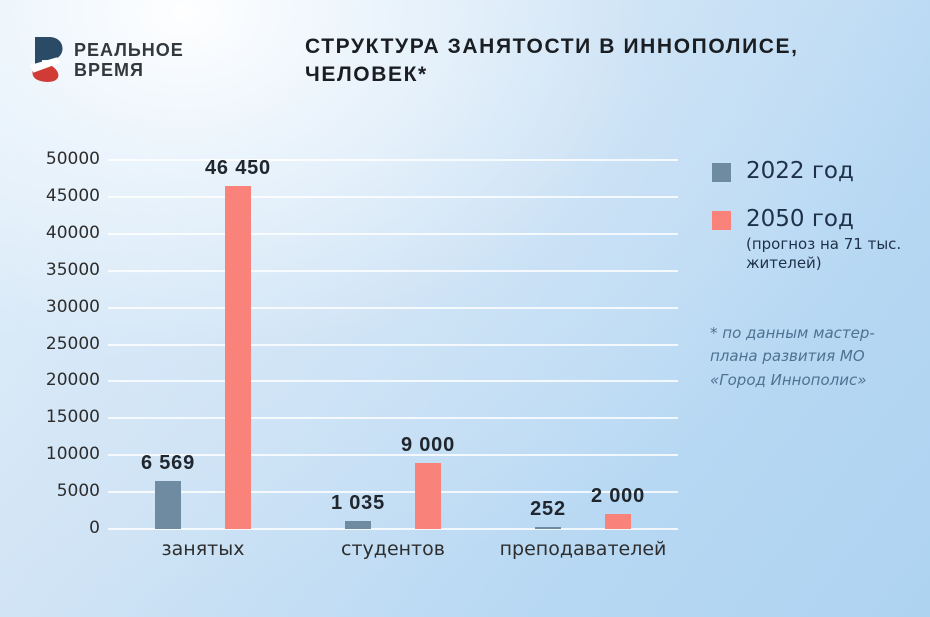 The height and width of the screenshot is (617, 930). I want to click on bar-value-label: 46 450, so click(238, 168).